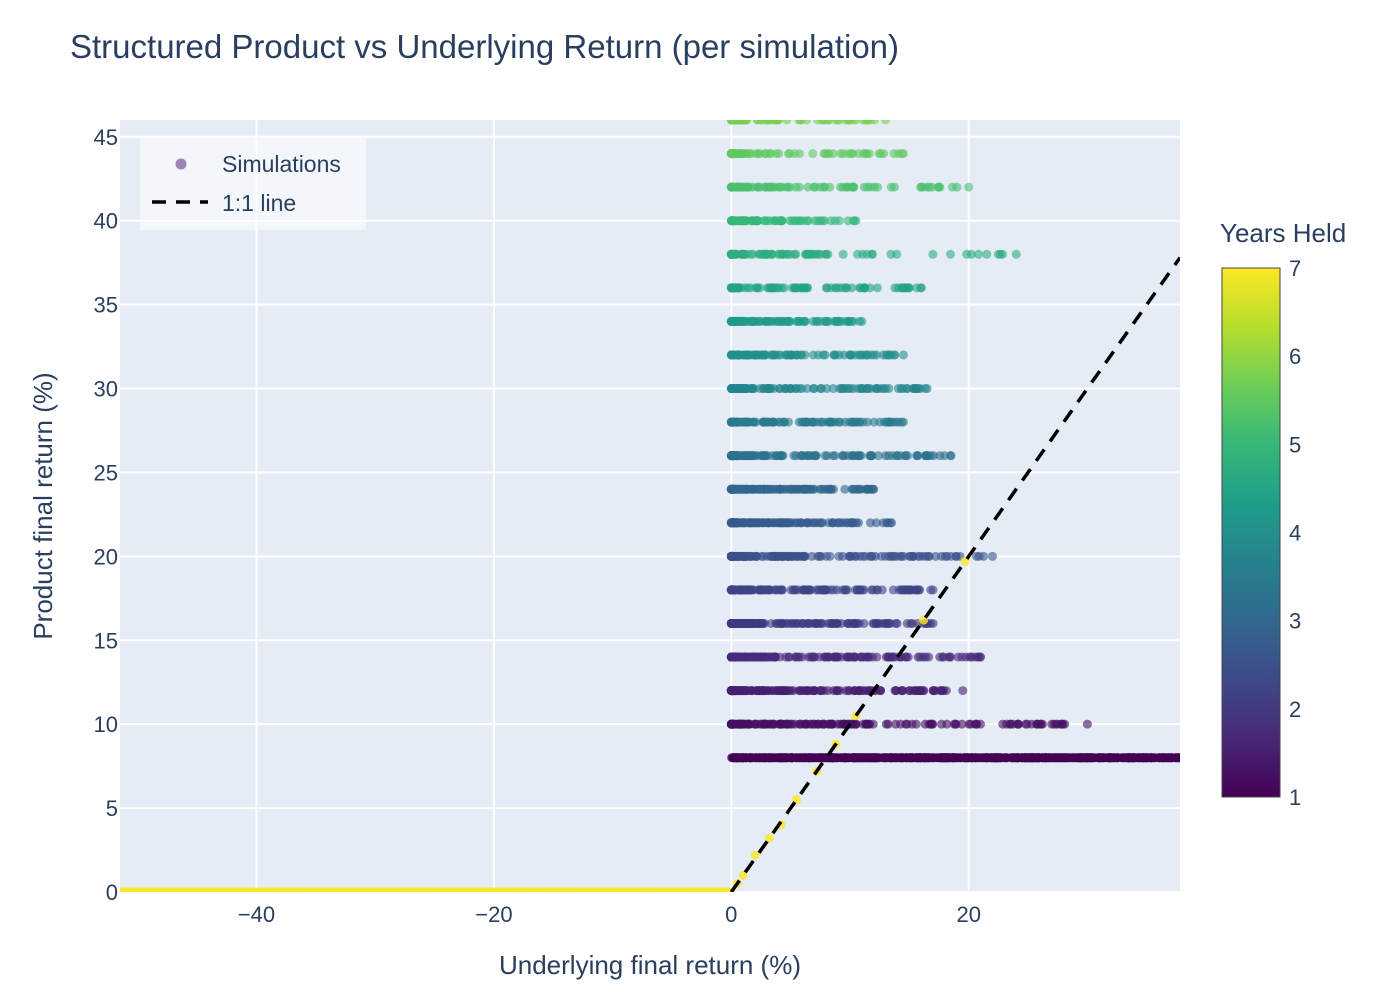  Describe the element at coordinates (259, 203) in the screenshot. I see `legend-label-line: 1:1 line` at that location.